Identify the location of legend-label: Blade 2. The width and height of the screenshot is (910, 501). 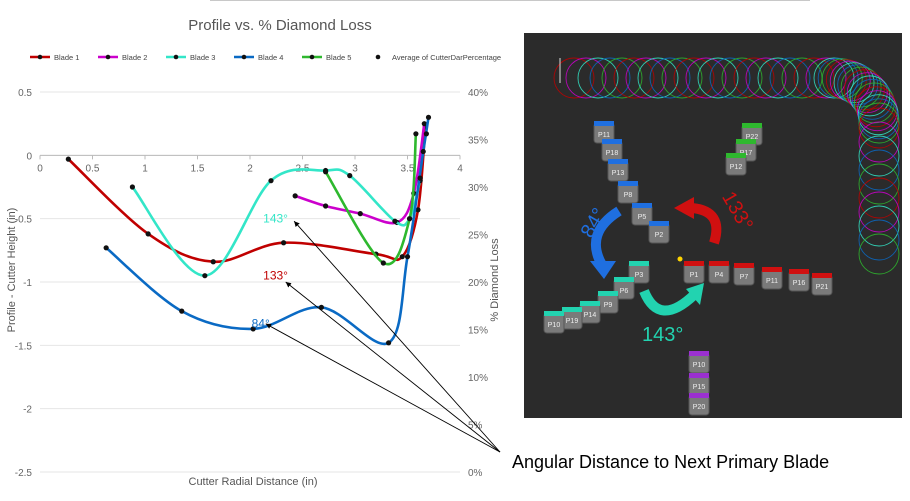
(134, 57).